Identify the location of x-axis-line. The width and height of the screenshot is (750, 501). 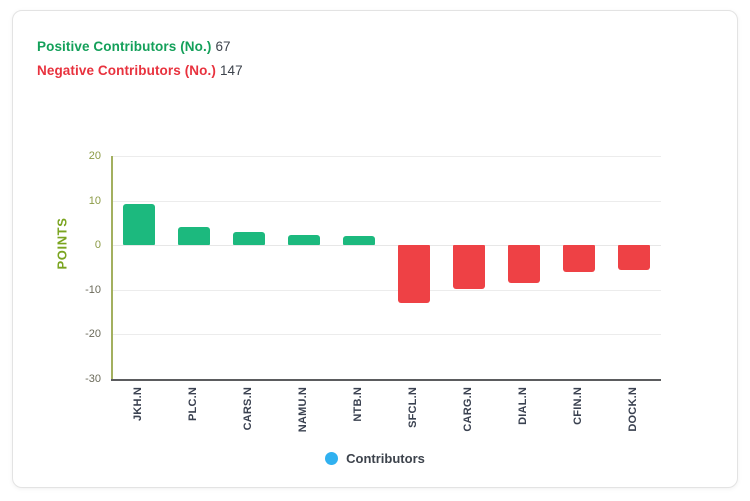
(386, 379).